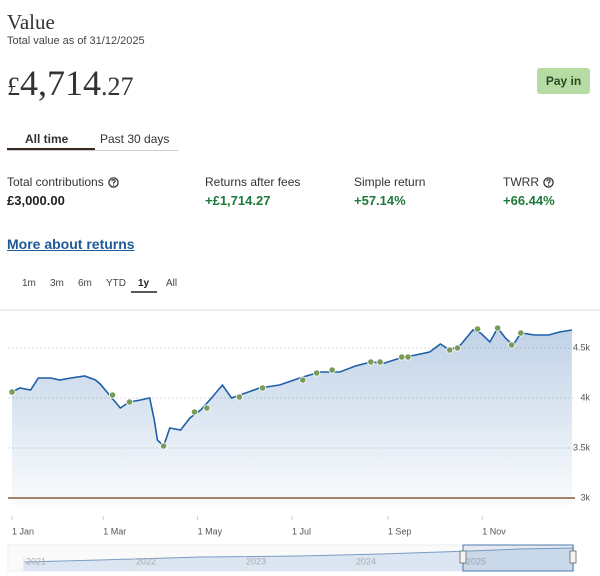 The height and width of the screenshot is (576, 600). Describe the element at coordinates (563, 81) in the screenshot. I see `pay-in-button: Pay in` at that location.